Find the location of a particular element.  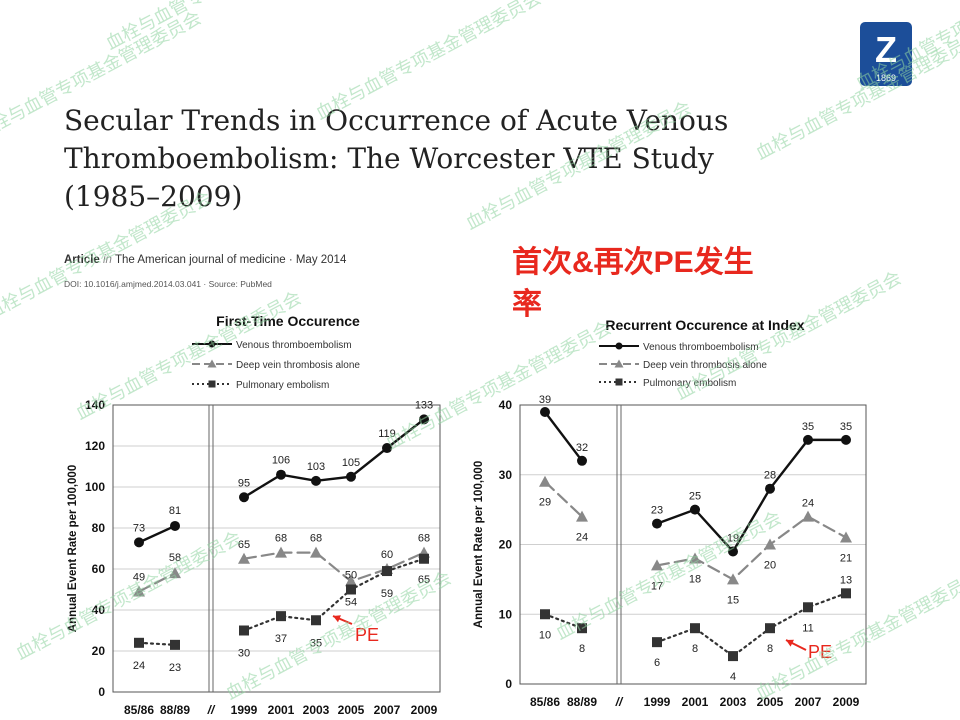

data-label: 25 is located at coordinates (695, 497).